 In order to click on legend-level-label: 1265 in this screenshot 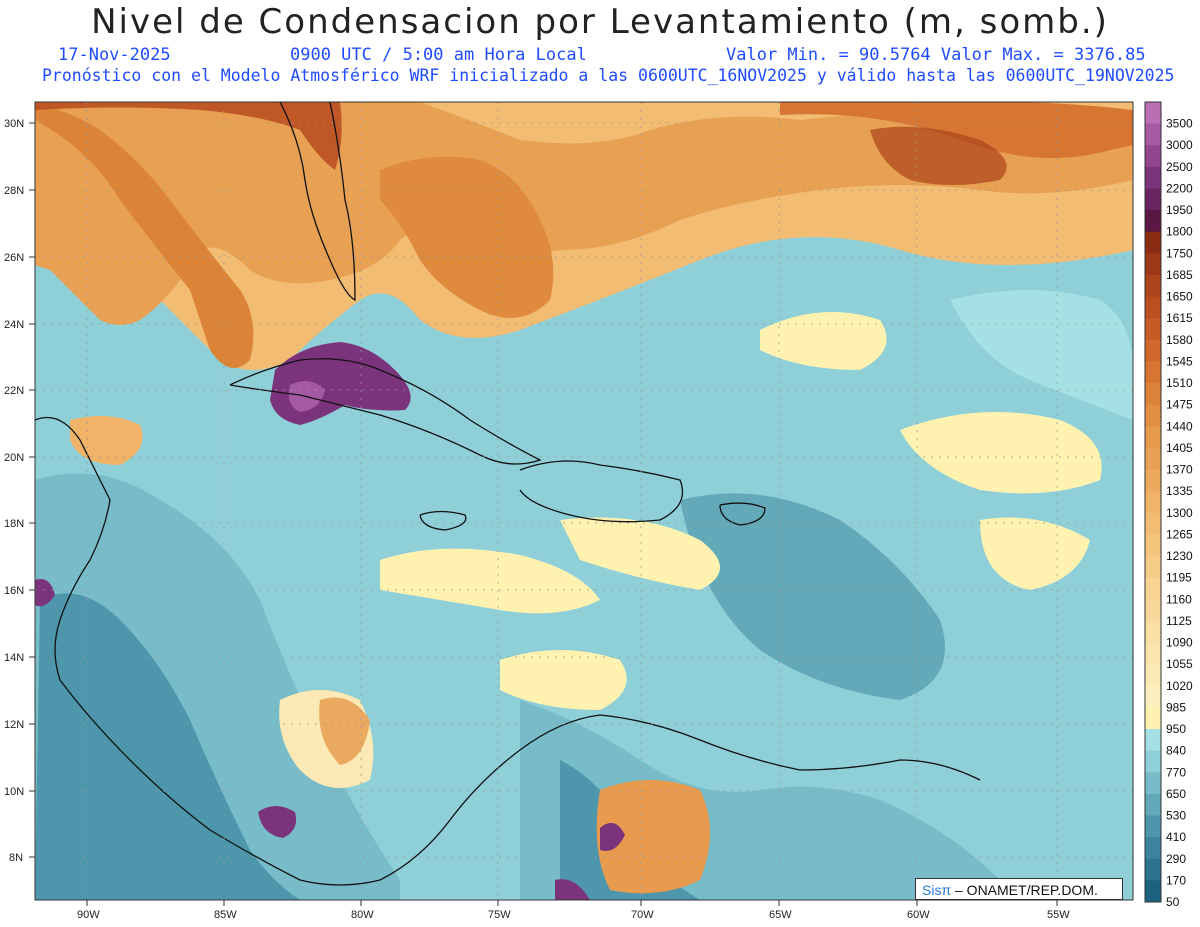, I will do `click(1179, 534)`.